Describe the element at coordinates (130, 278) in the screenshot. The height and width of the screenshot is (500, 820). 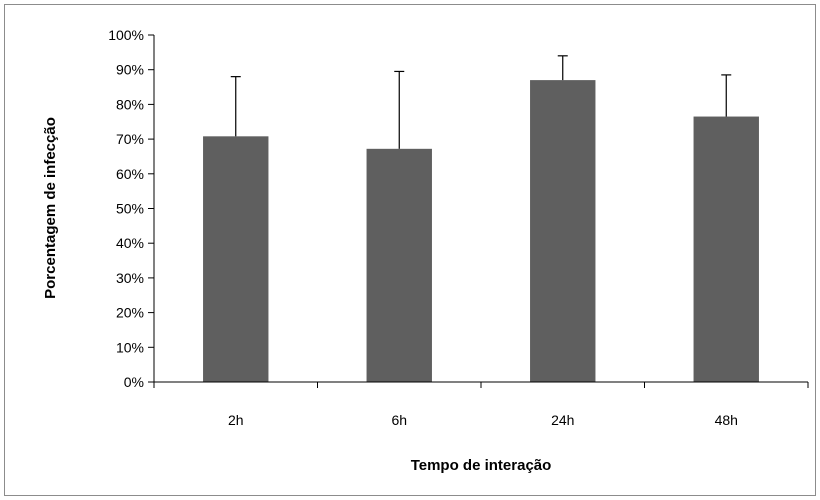
I see `y-tick-label: 30%` at that location.